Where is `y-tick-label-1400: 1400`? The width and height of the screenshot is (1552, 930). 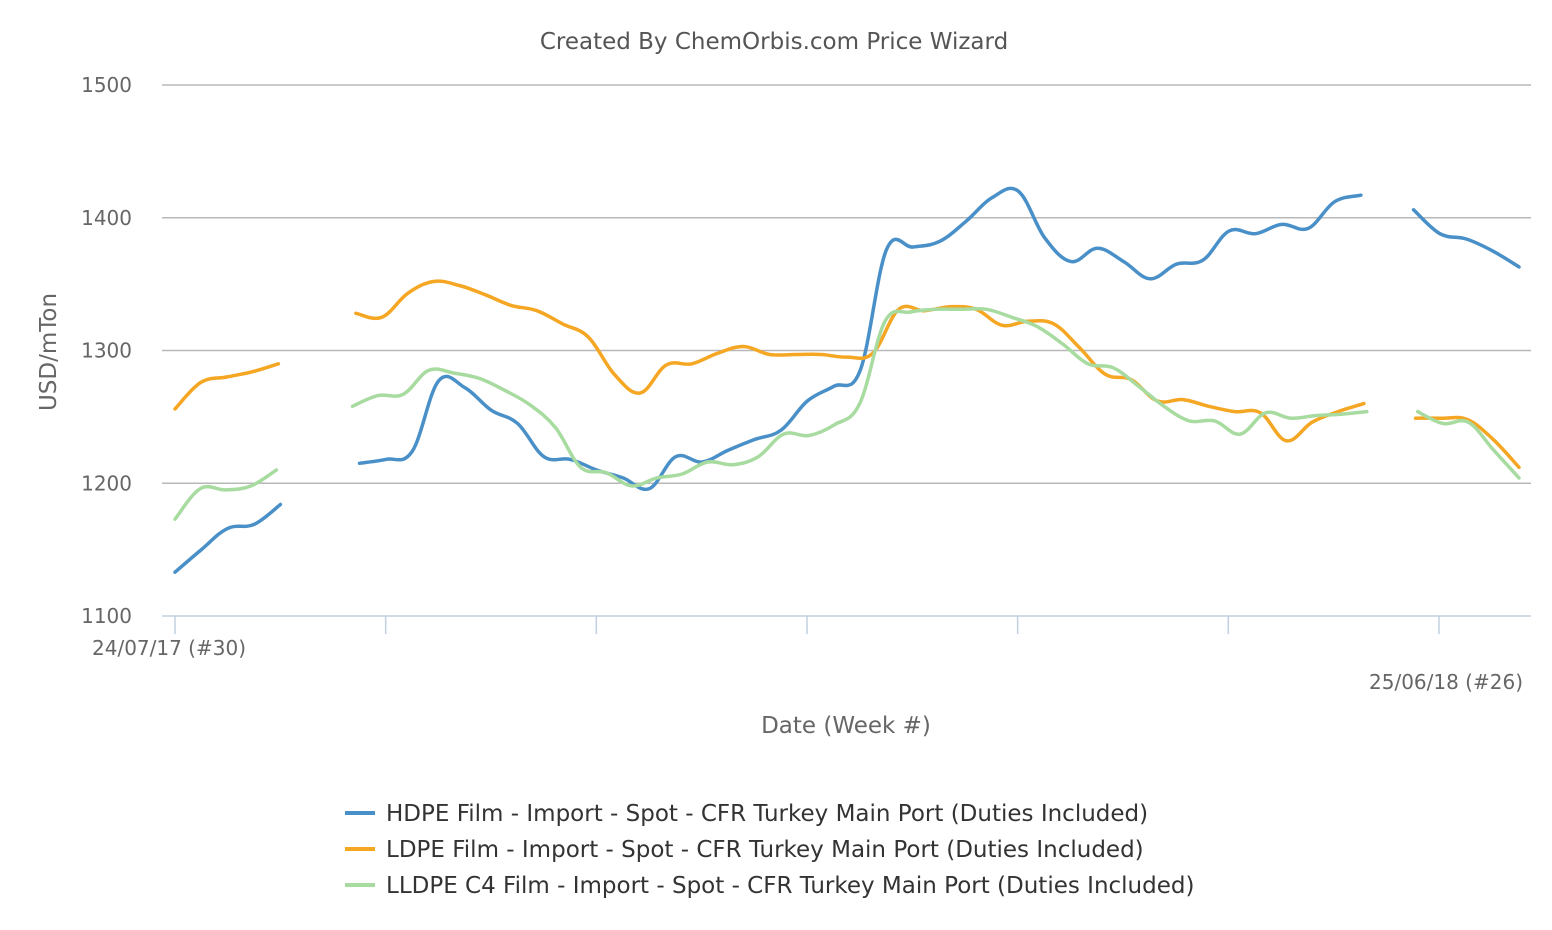
y-tick-label-1400: 1400 is located at coordinates (106, 218).